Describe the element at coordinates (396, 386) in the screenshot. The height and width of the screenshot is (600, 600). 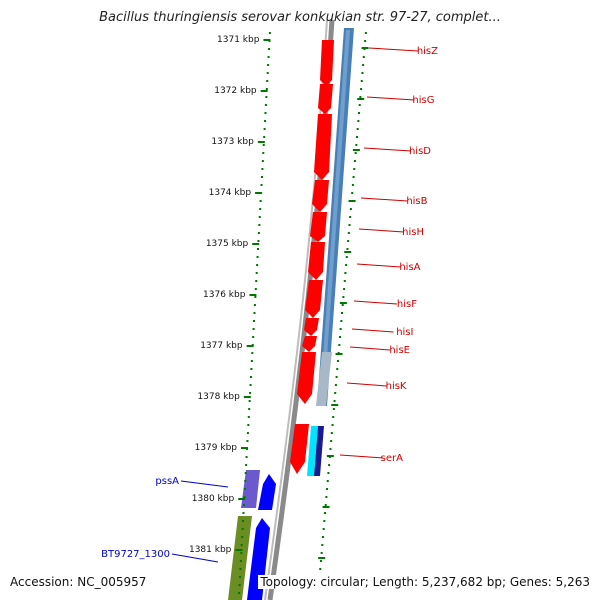
I see `gene-label-hisK: hisK` at that location.